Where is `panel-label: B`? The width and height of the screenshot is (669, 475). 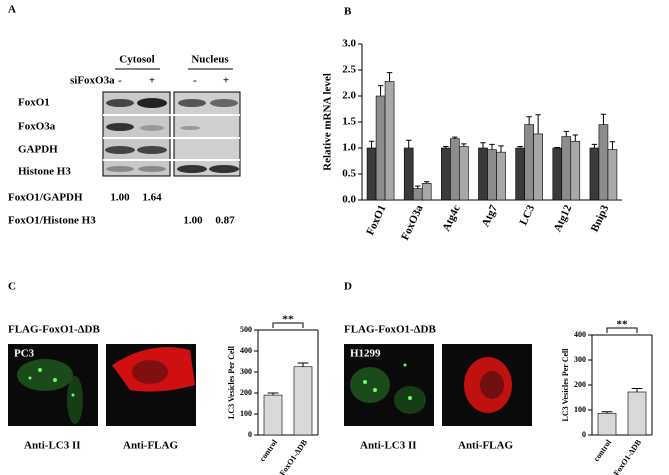
panel-label: B is located at coordinates (348, 12).